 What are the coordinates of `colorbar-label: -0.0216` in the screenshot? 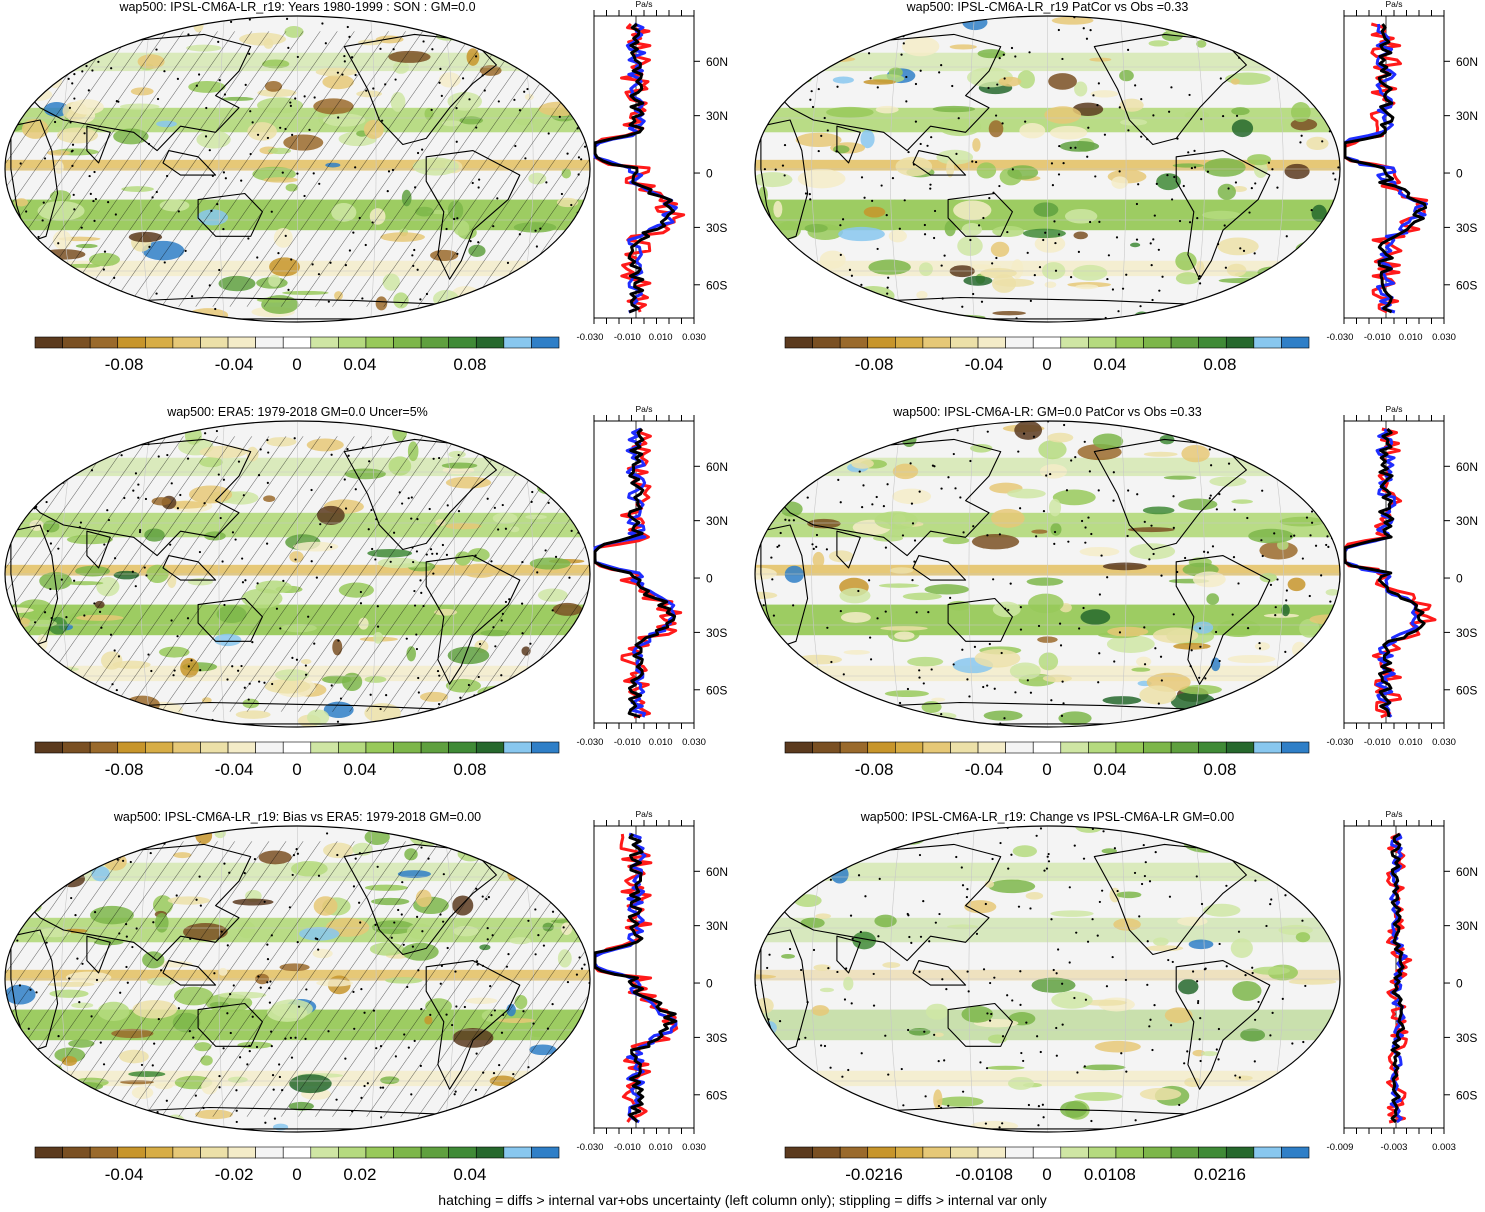 It's located at (874, 1174).